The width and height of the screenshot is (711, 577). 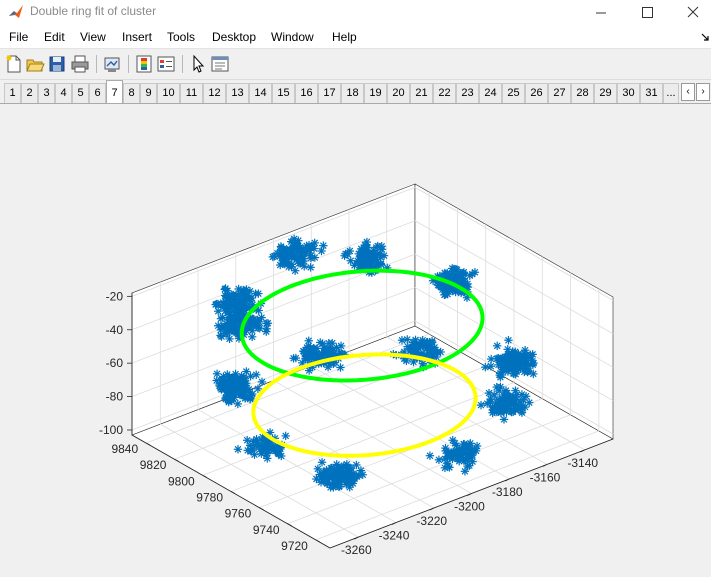 I want to click on menu-help: Help, so click(x=344, y=37).